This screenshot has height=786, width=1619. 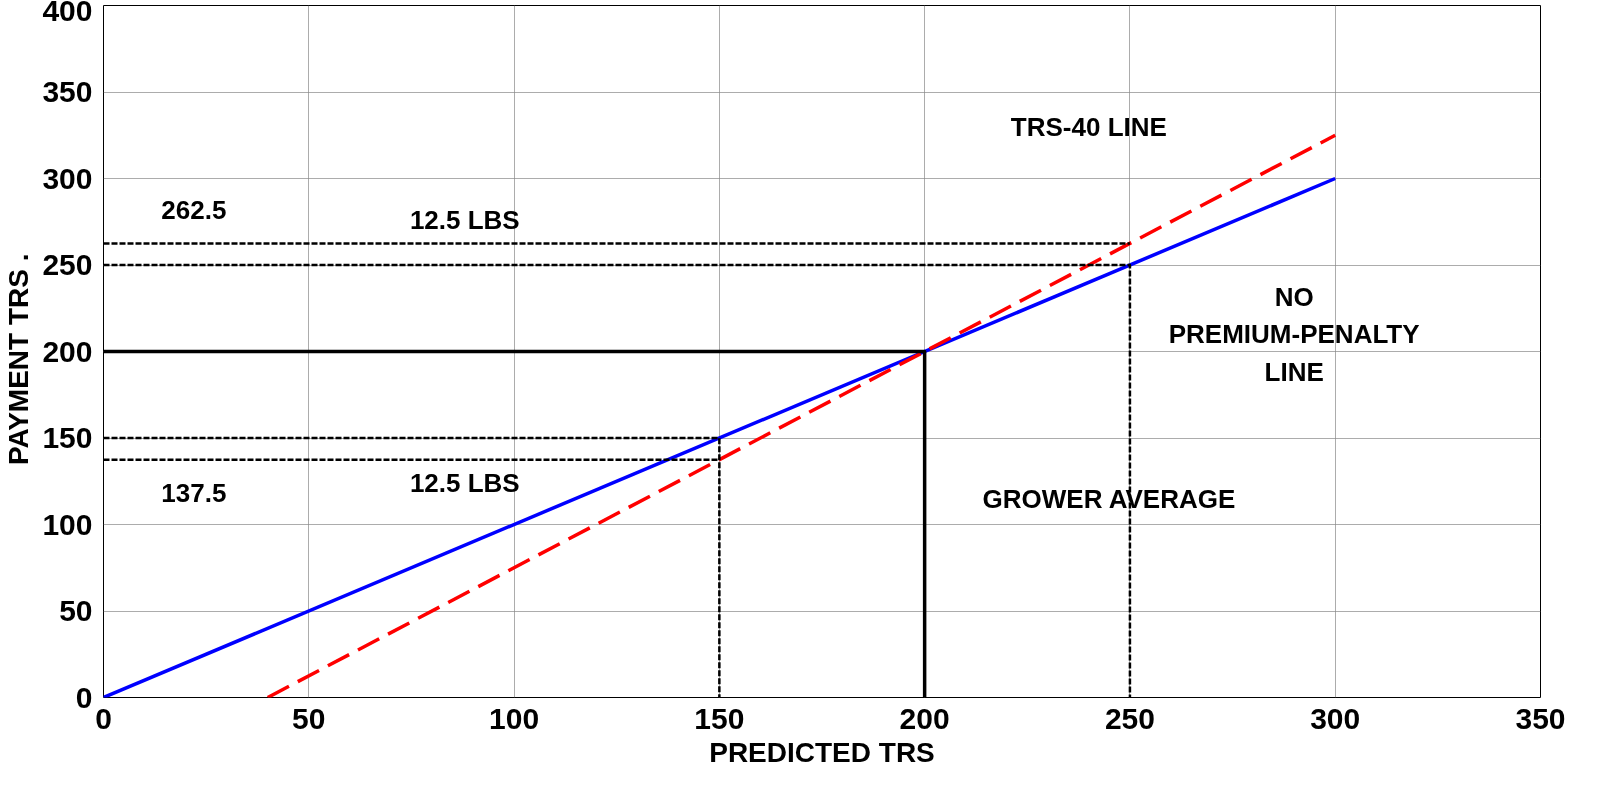 I want to click on x-tick-label: 100, so click(x=514, y=718).